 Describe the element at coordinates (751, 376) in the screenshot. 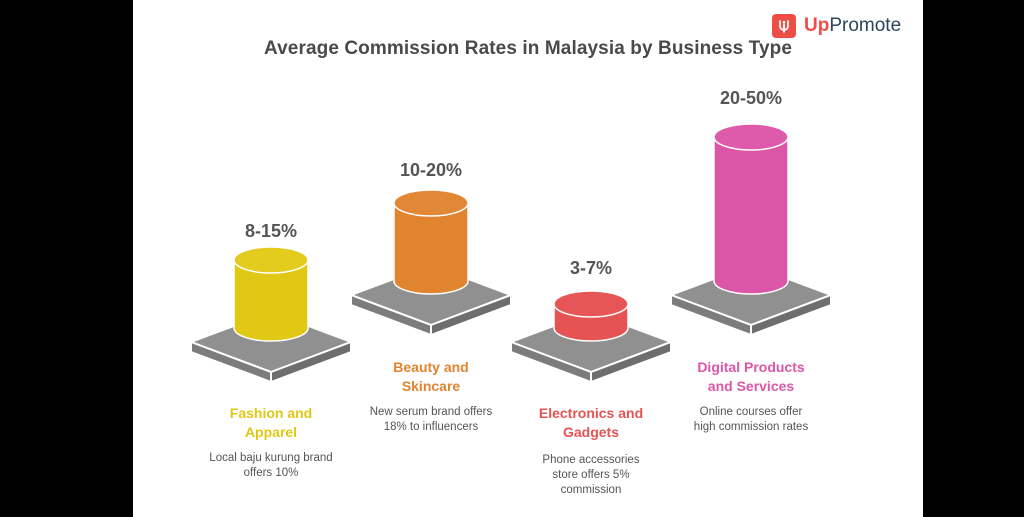

I see `category-digital: Digital Products and Services` at that location.